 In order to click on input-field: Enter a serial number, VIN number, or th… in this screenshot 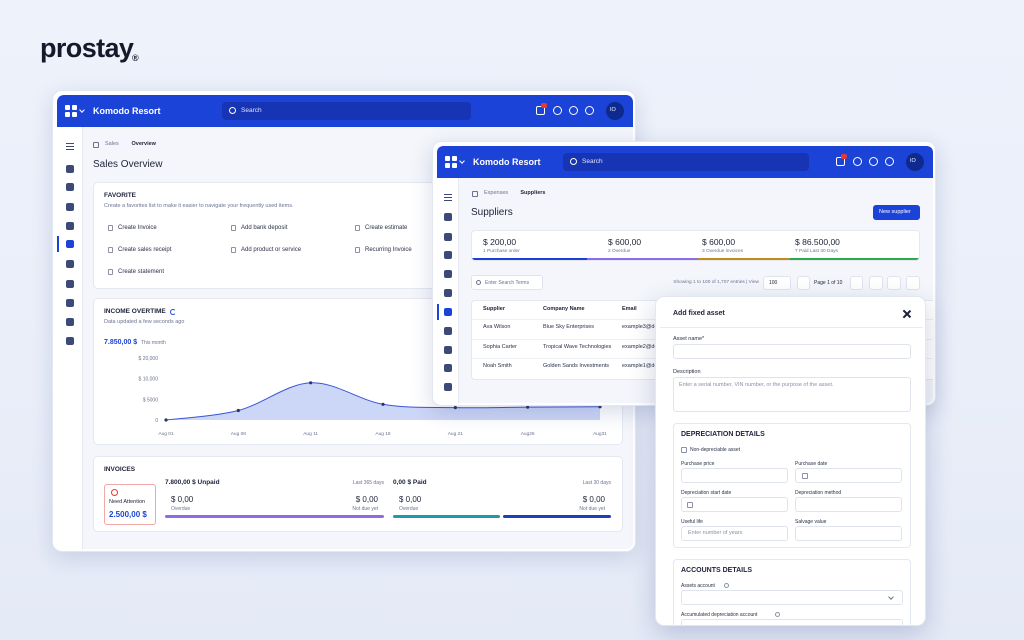, I will do `click(792, 394)`.